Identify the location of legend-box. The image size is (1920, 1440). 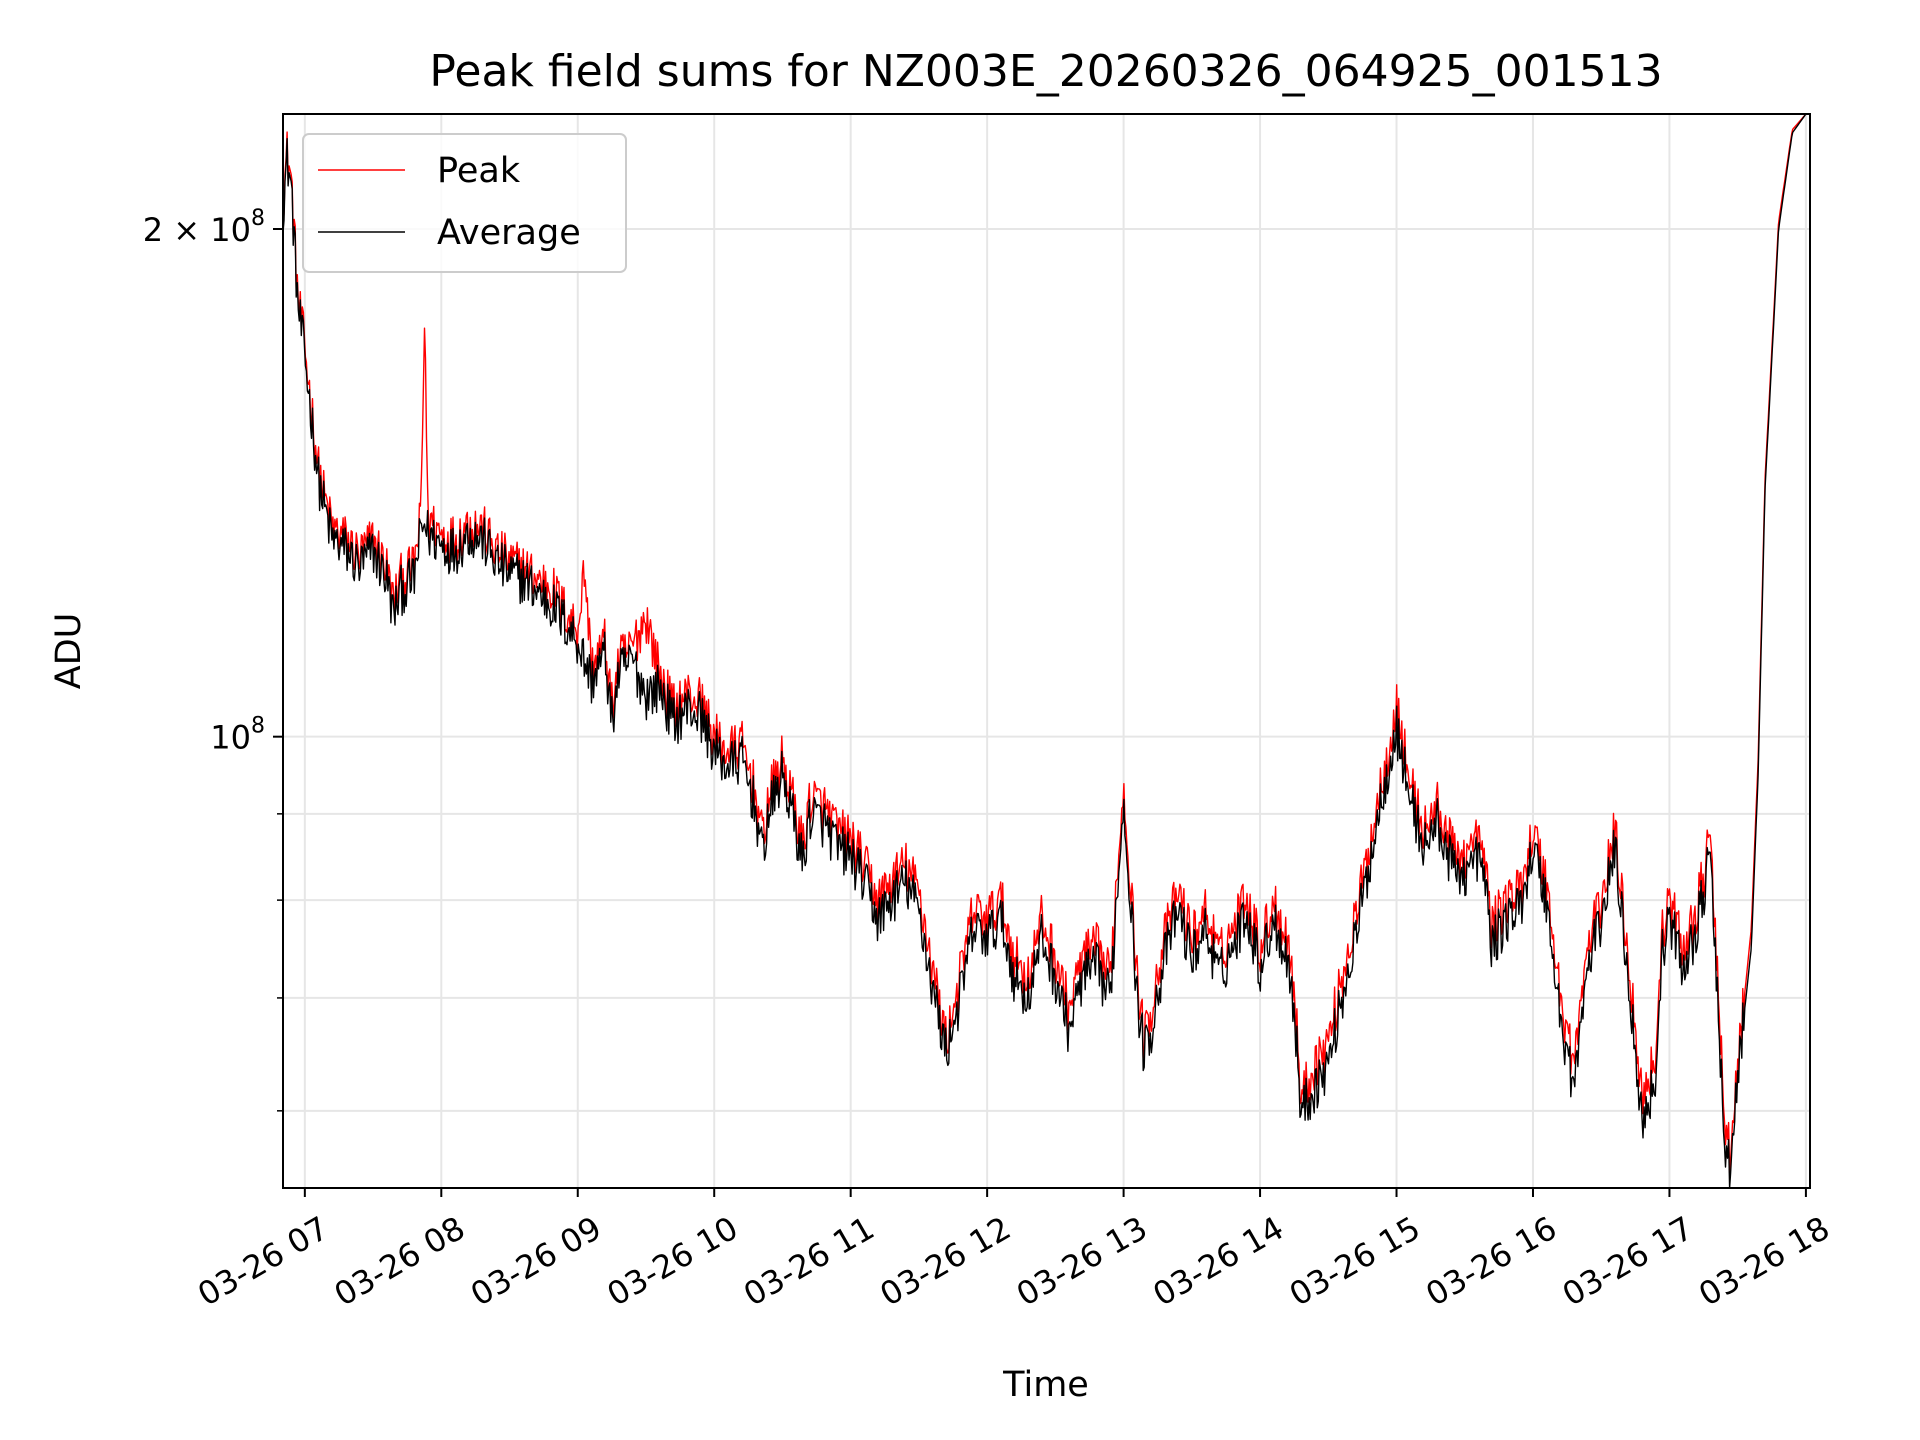
(464, 203).